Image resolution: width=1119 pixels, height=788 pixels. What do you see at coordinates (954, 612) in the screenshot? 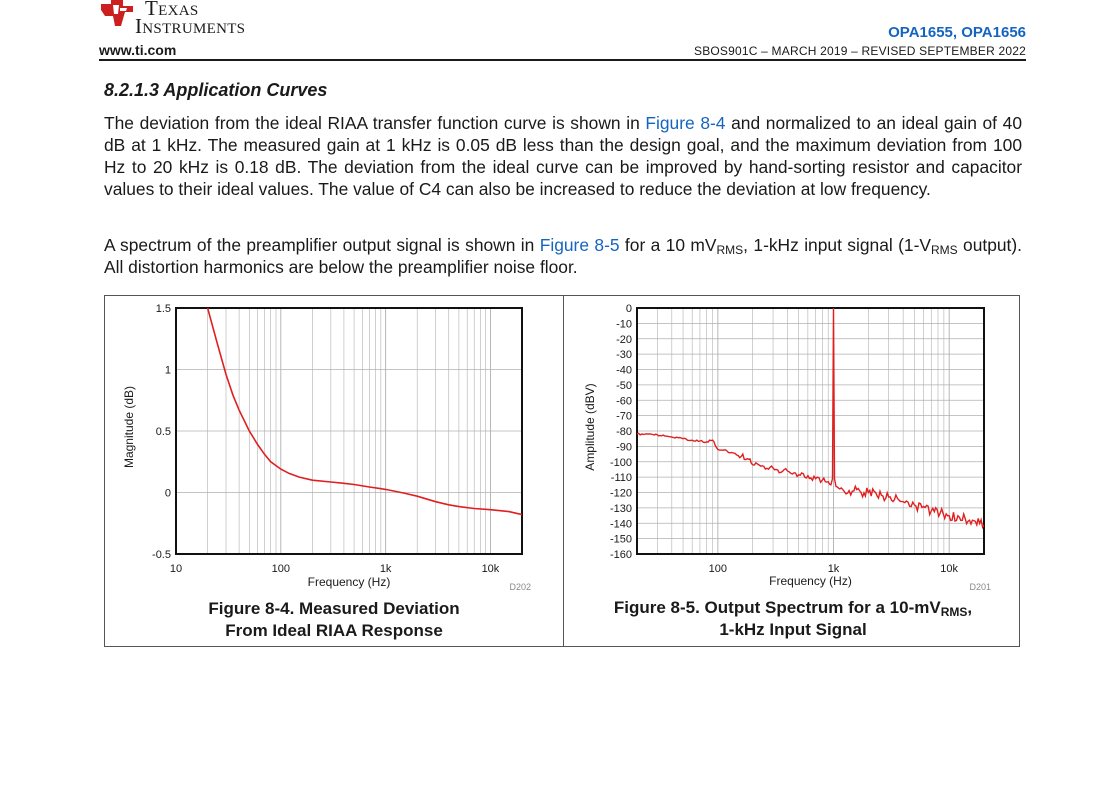
I see `figure-8-5-caption-subscript: RMS` at bounding box center [954, 612].